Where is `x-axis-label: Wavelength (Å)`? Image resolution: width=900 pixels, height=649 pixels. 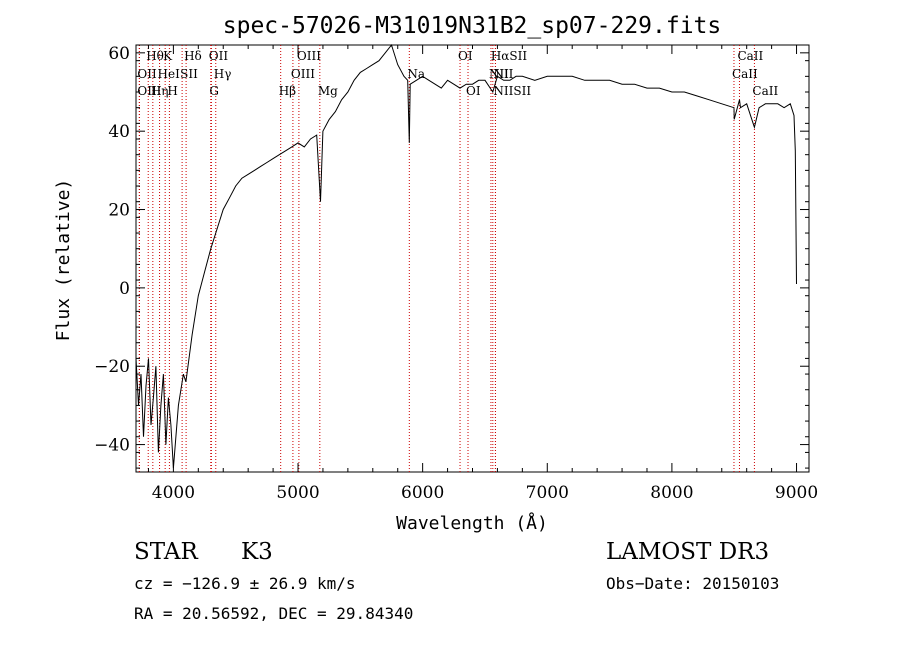 x-axis-label: Wavelength (Å) is located at coordinates (472, 523).